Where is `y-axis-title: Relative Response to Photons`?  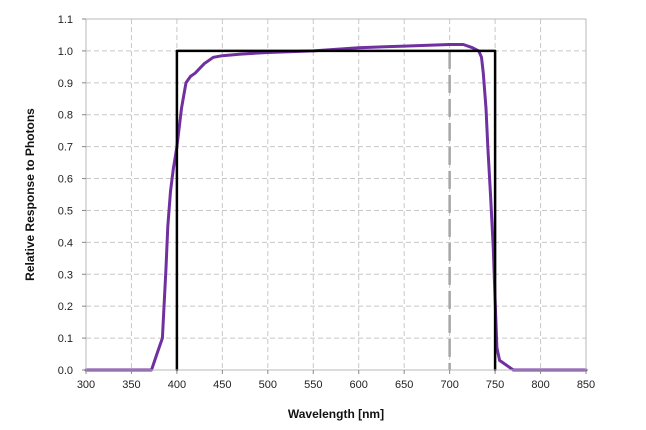
y-axis-title: Relative Response to Photons is located at coordinates (30, 194).